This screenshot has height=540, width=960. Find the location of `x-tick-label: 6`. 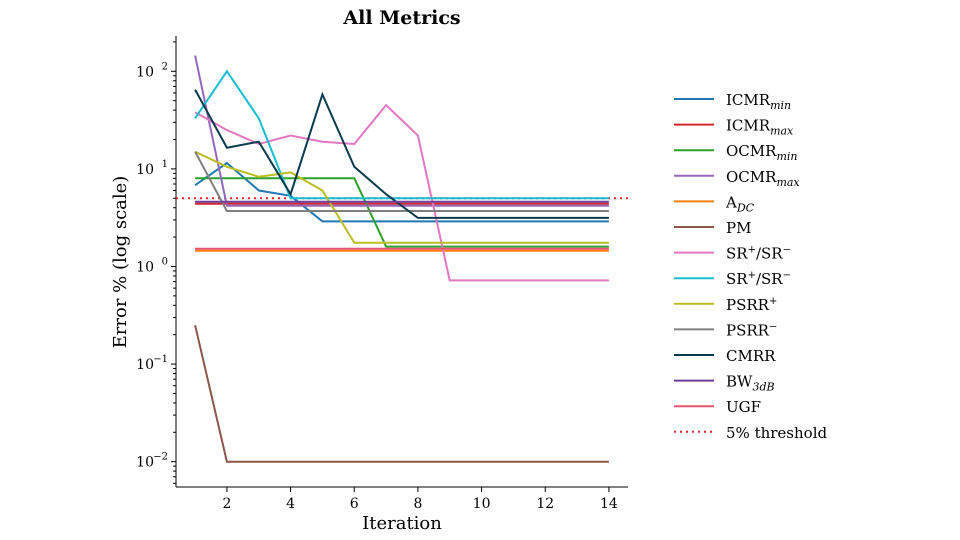

x-tick-label: 6 is located at coordinates (354, 504).